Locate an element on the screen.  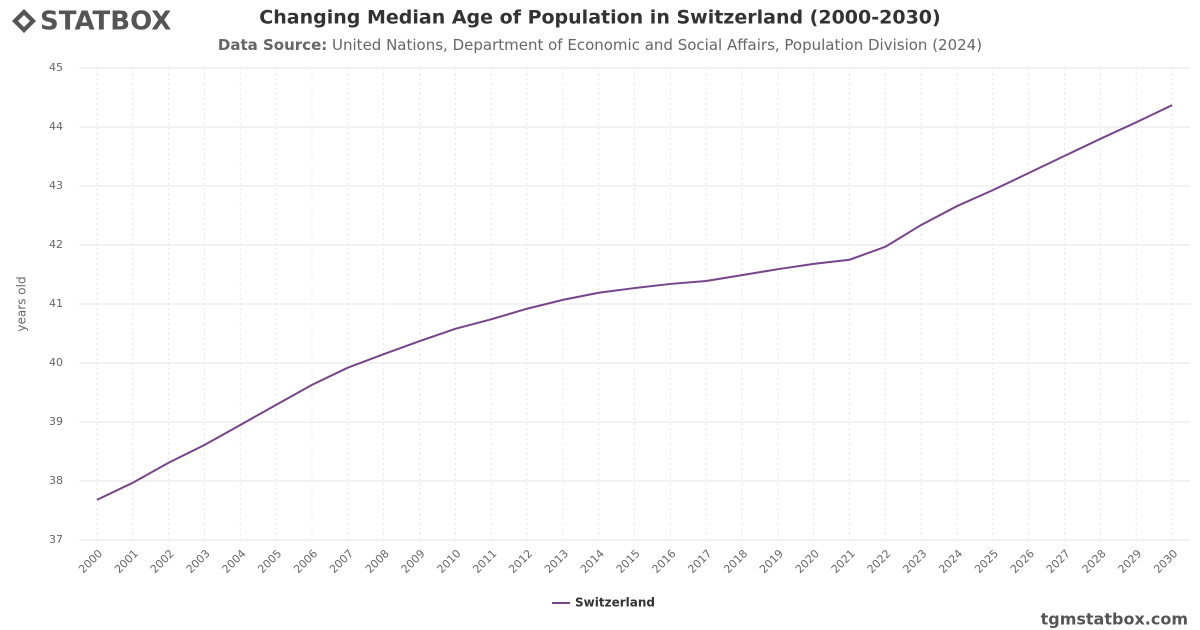
logo-icon is located at coordinates (24, 21).